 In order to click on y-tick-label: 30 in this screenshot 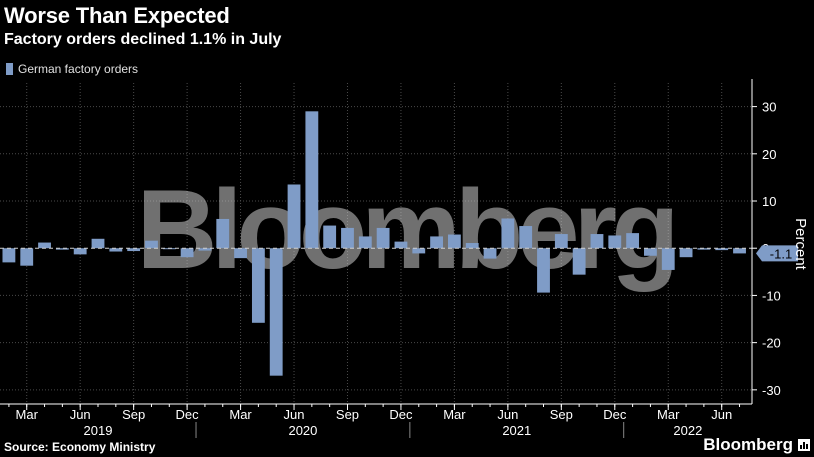, I will do `click(769, 107)`.